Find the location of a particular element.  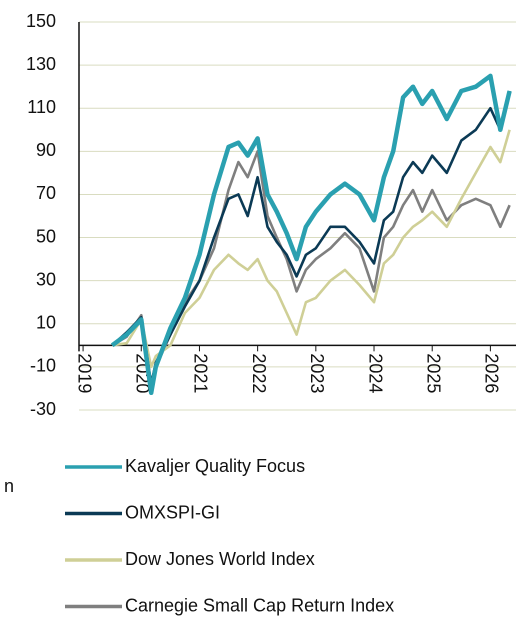

clipped-text: n is located at coordinates (9, 486).